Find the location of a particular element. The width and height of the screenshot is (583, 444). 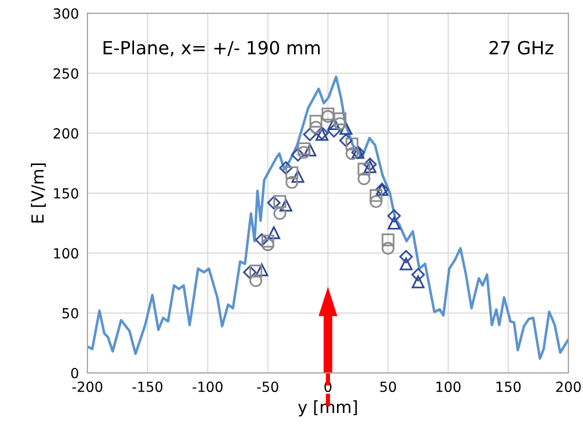

annotation: 27 GHz is located at coordinates (522, 47).